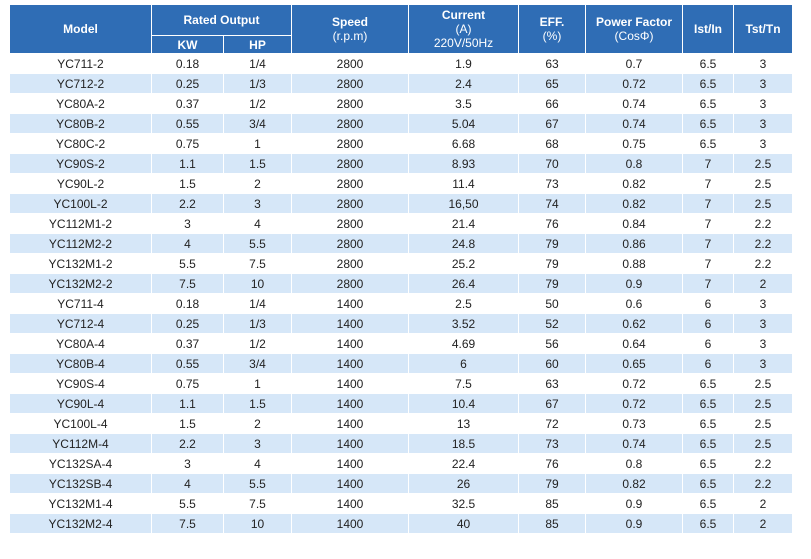  Describe the element at coordinates (257, 363) in the screenshot. I see `cell-hp: 3/4` at that location.